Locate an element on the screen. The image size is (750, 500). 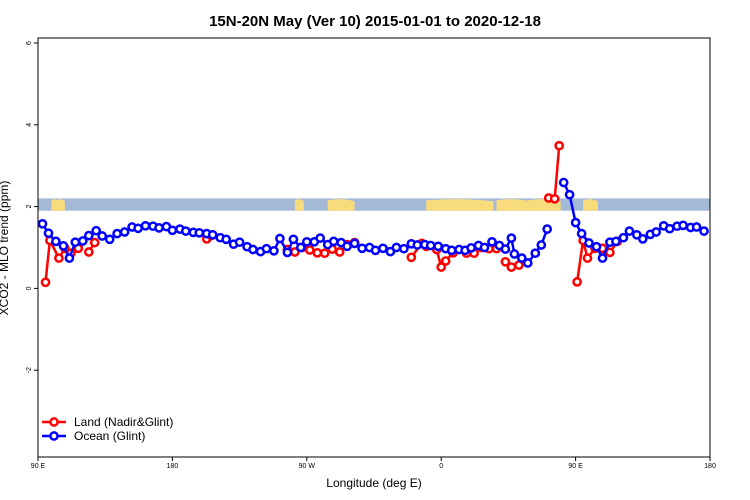
y-tick-label: 2 is located at coordinates (29, 207).